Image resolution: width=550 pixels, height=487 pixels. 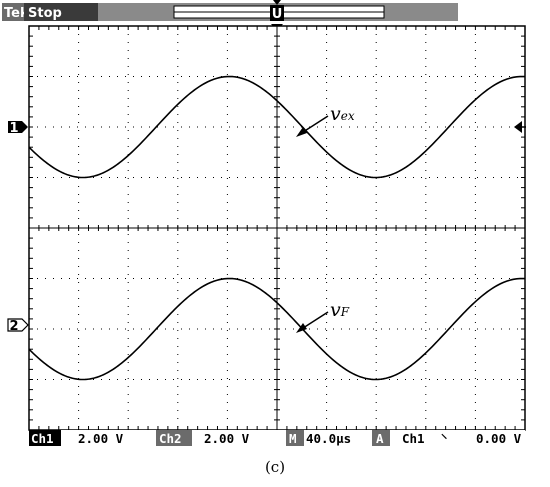 What do you see at coordinates (42, 438) in the screenshot?
I see `ch1-label: Ch1` at bounding box center [42, 438].